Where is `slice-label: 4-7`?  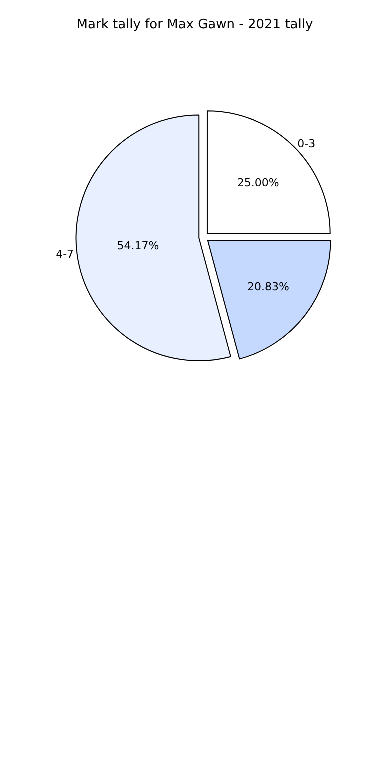
slice-label: 4-7 is located at coordinates (65, 254).